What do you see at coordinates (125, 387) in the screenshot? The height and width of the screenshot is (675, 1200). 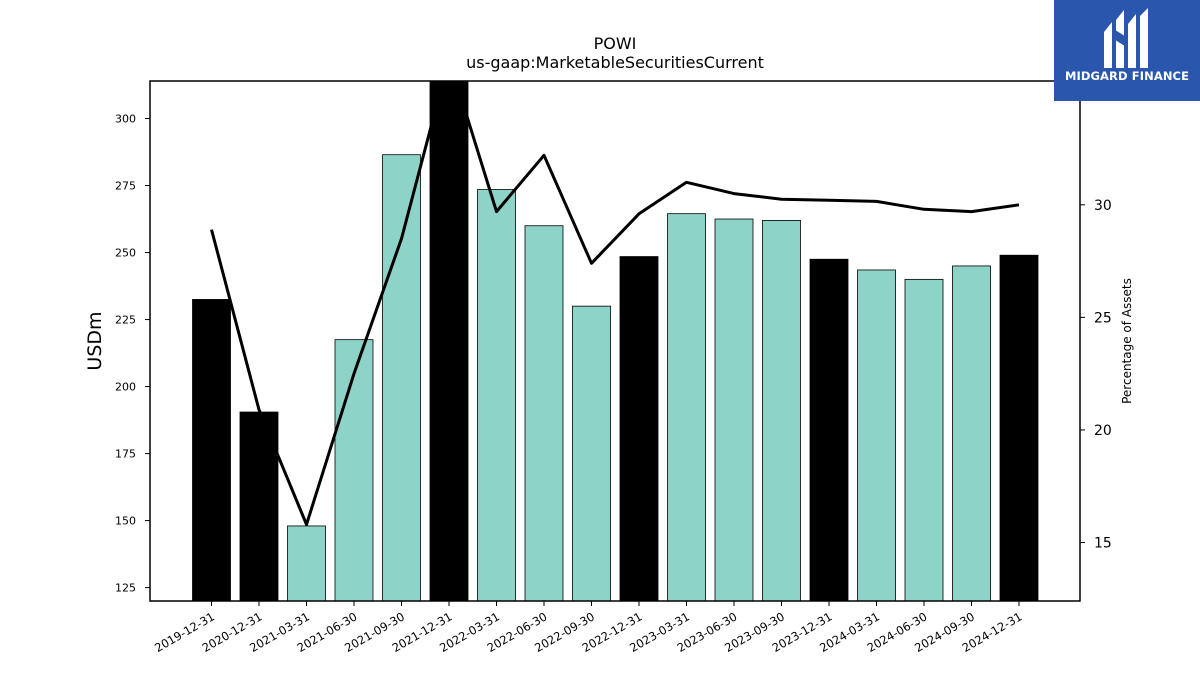 I see `y-tick-label-200: 200` at bounding box center [125, 387].